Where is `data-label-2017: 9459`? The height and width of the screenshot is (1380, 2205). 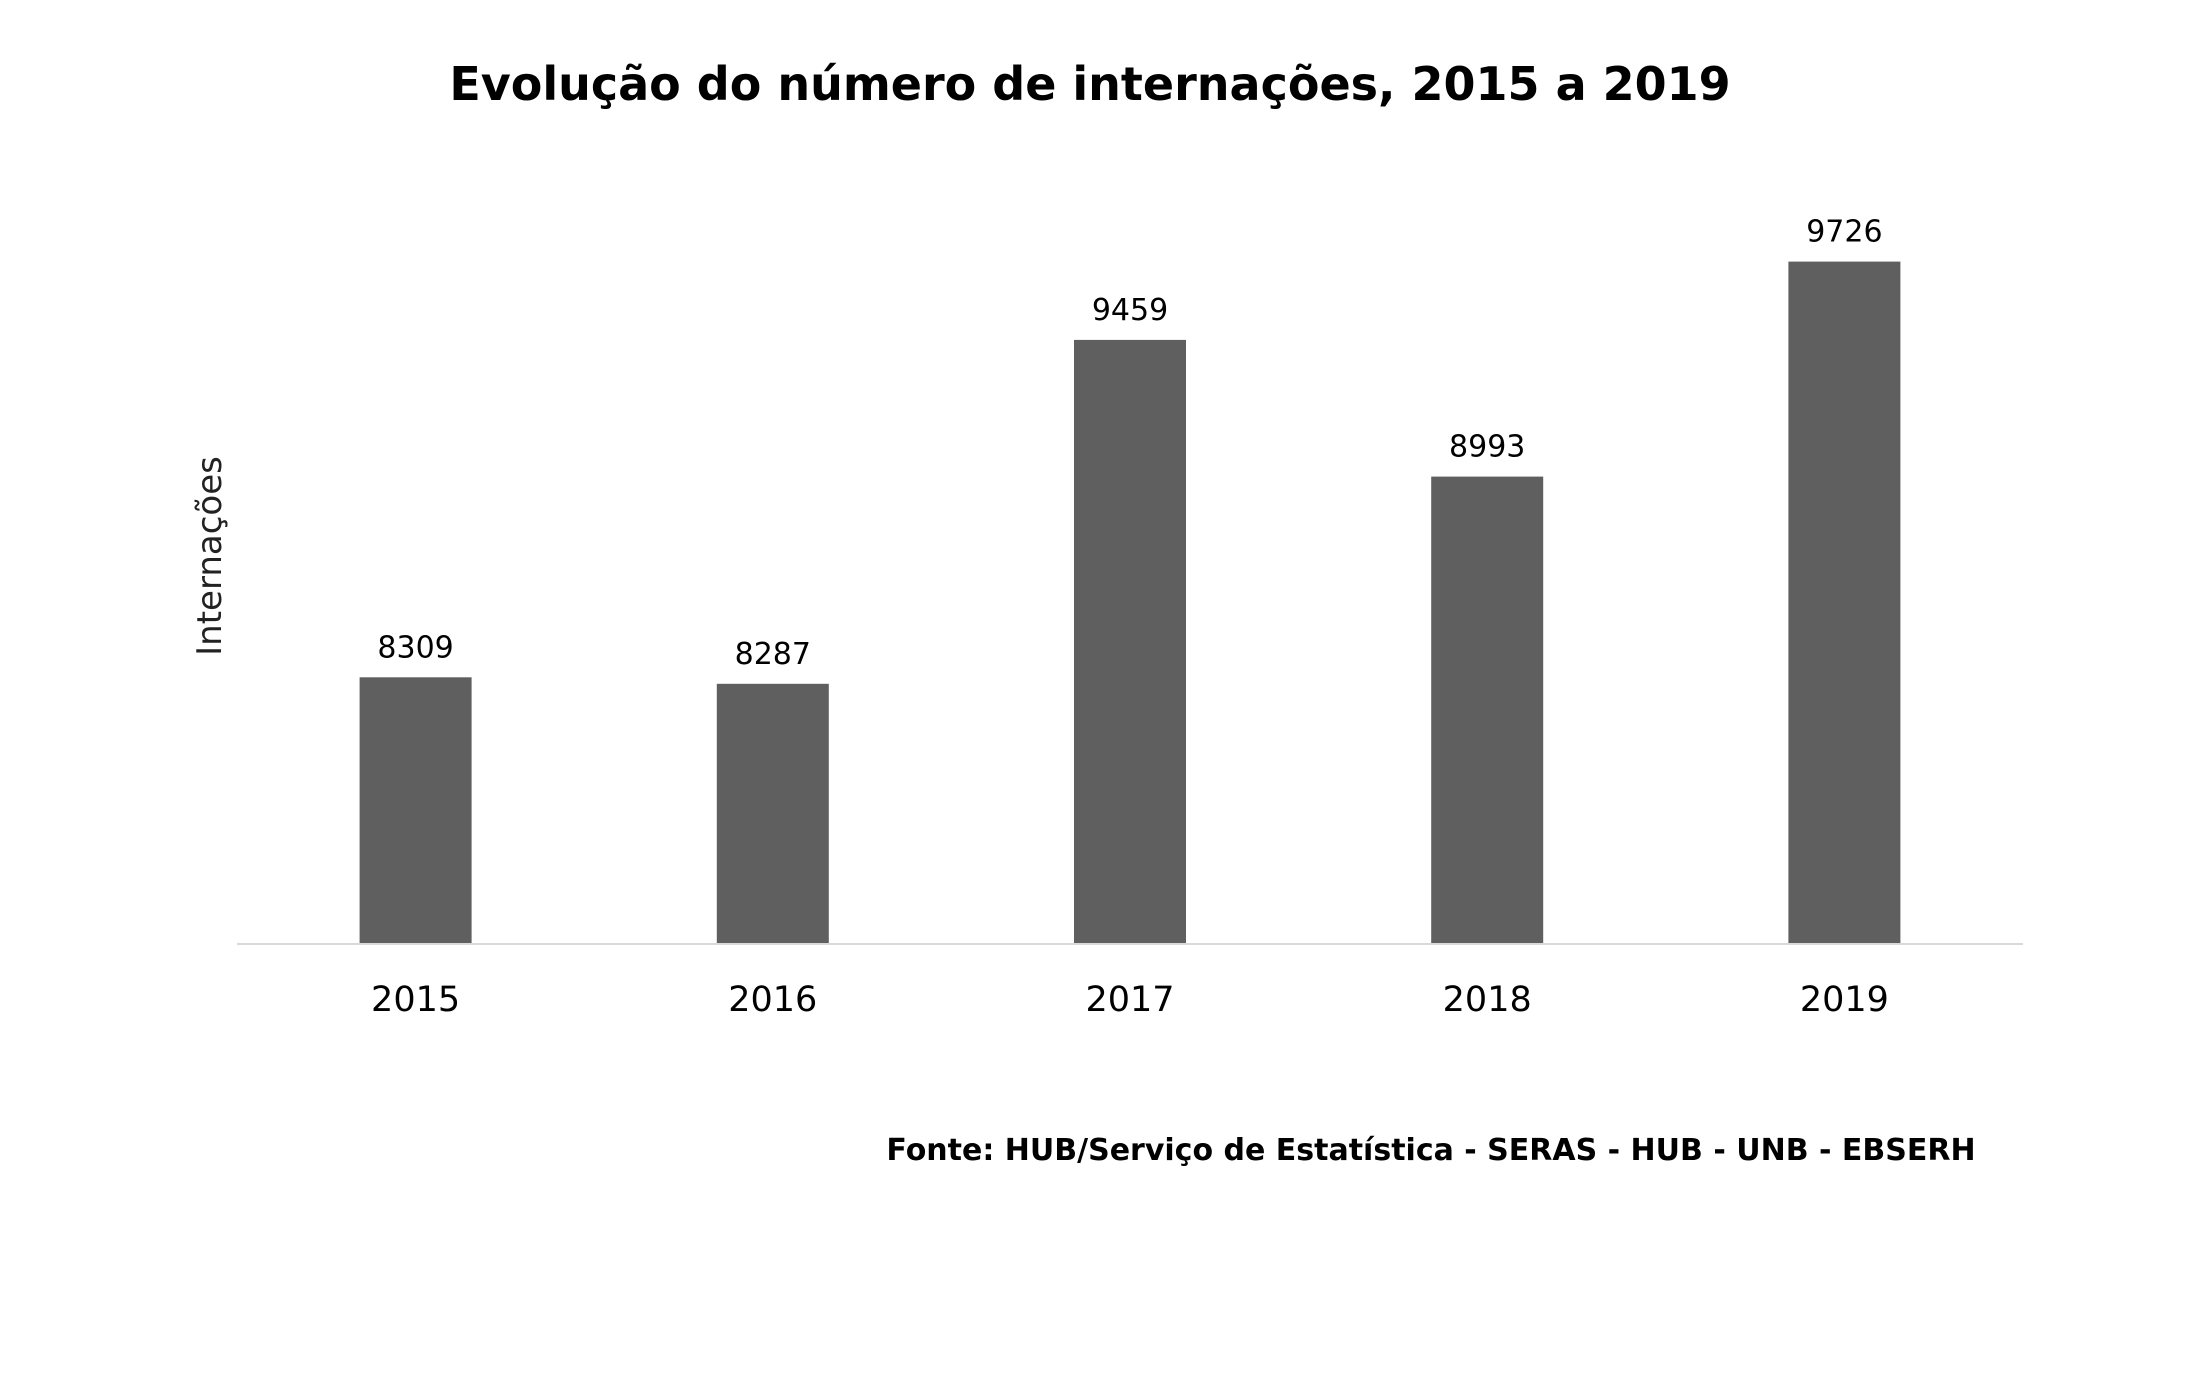 data-label-2017: 9459 is located at coordinates (1130, 310).